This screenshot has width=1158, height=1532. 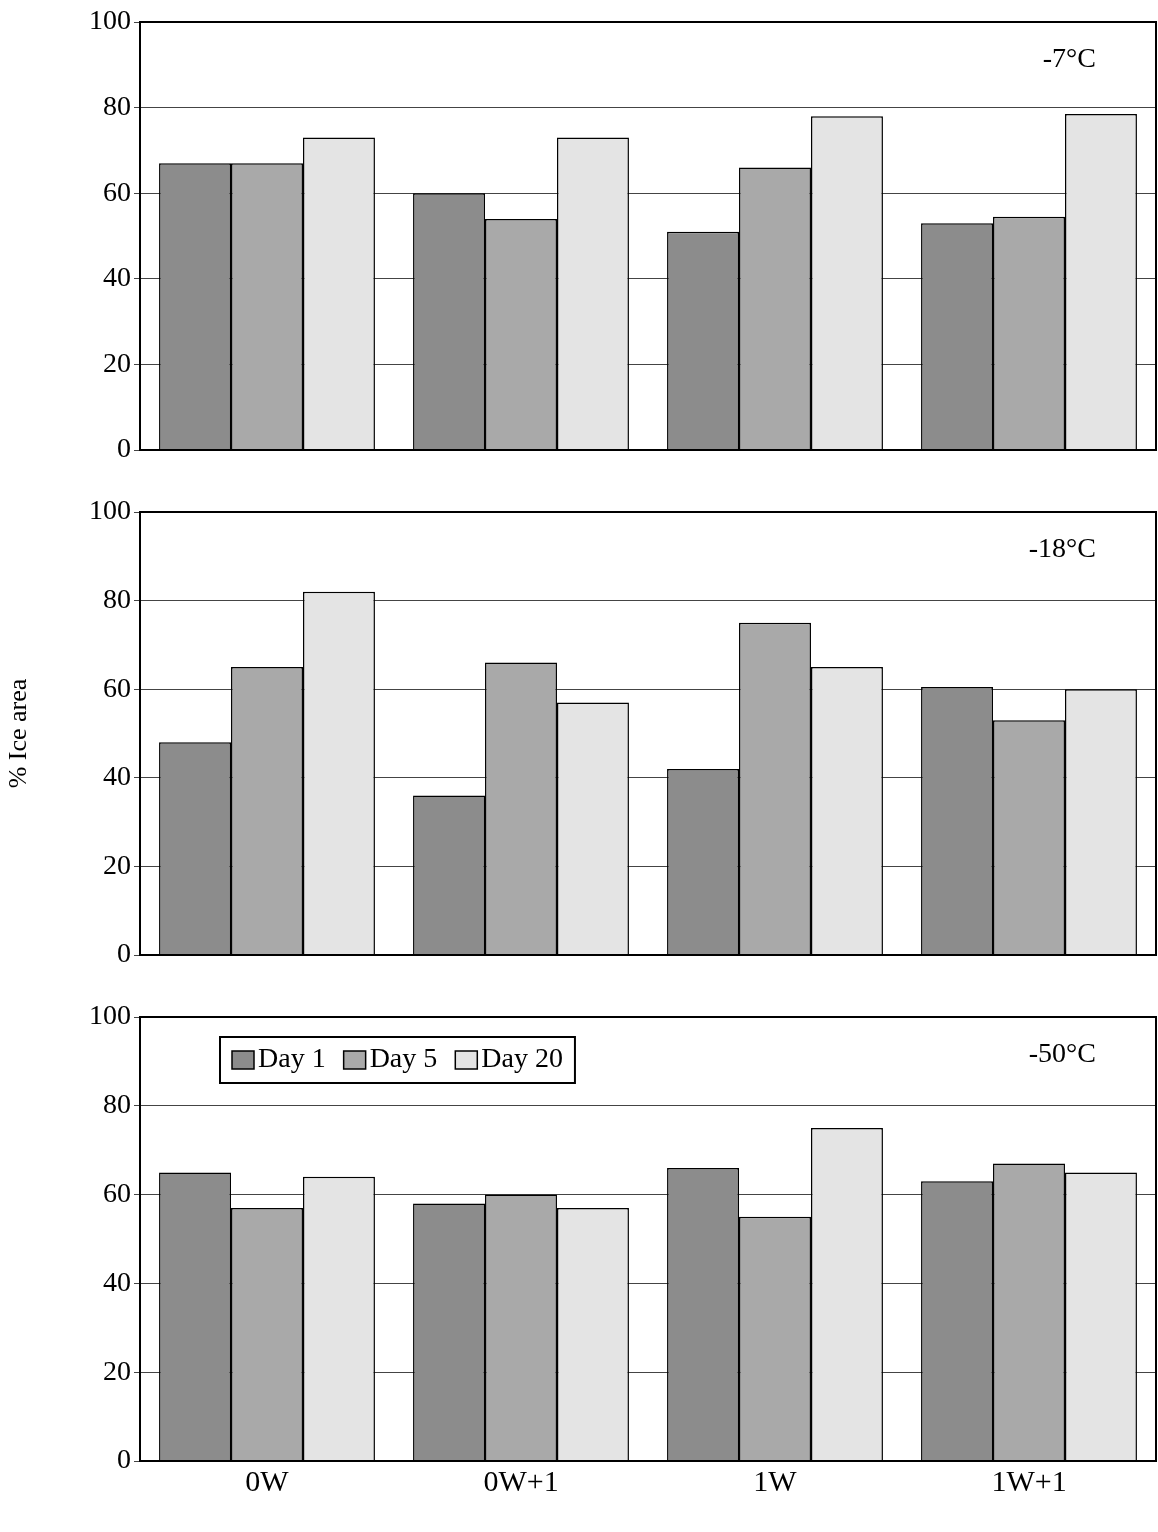 What do you see at coordinates (1062, 548) in the screenshot?
I see `annotation: -18°C` at bounding box center [1062, 548].